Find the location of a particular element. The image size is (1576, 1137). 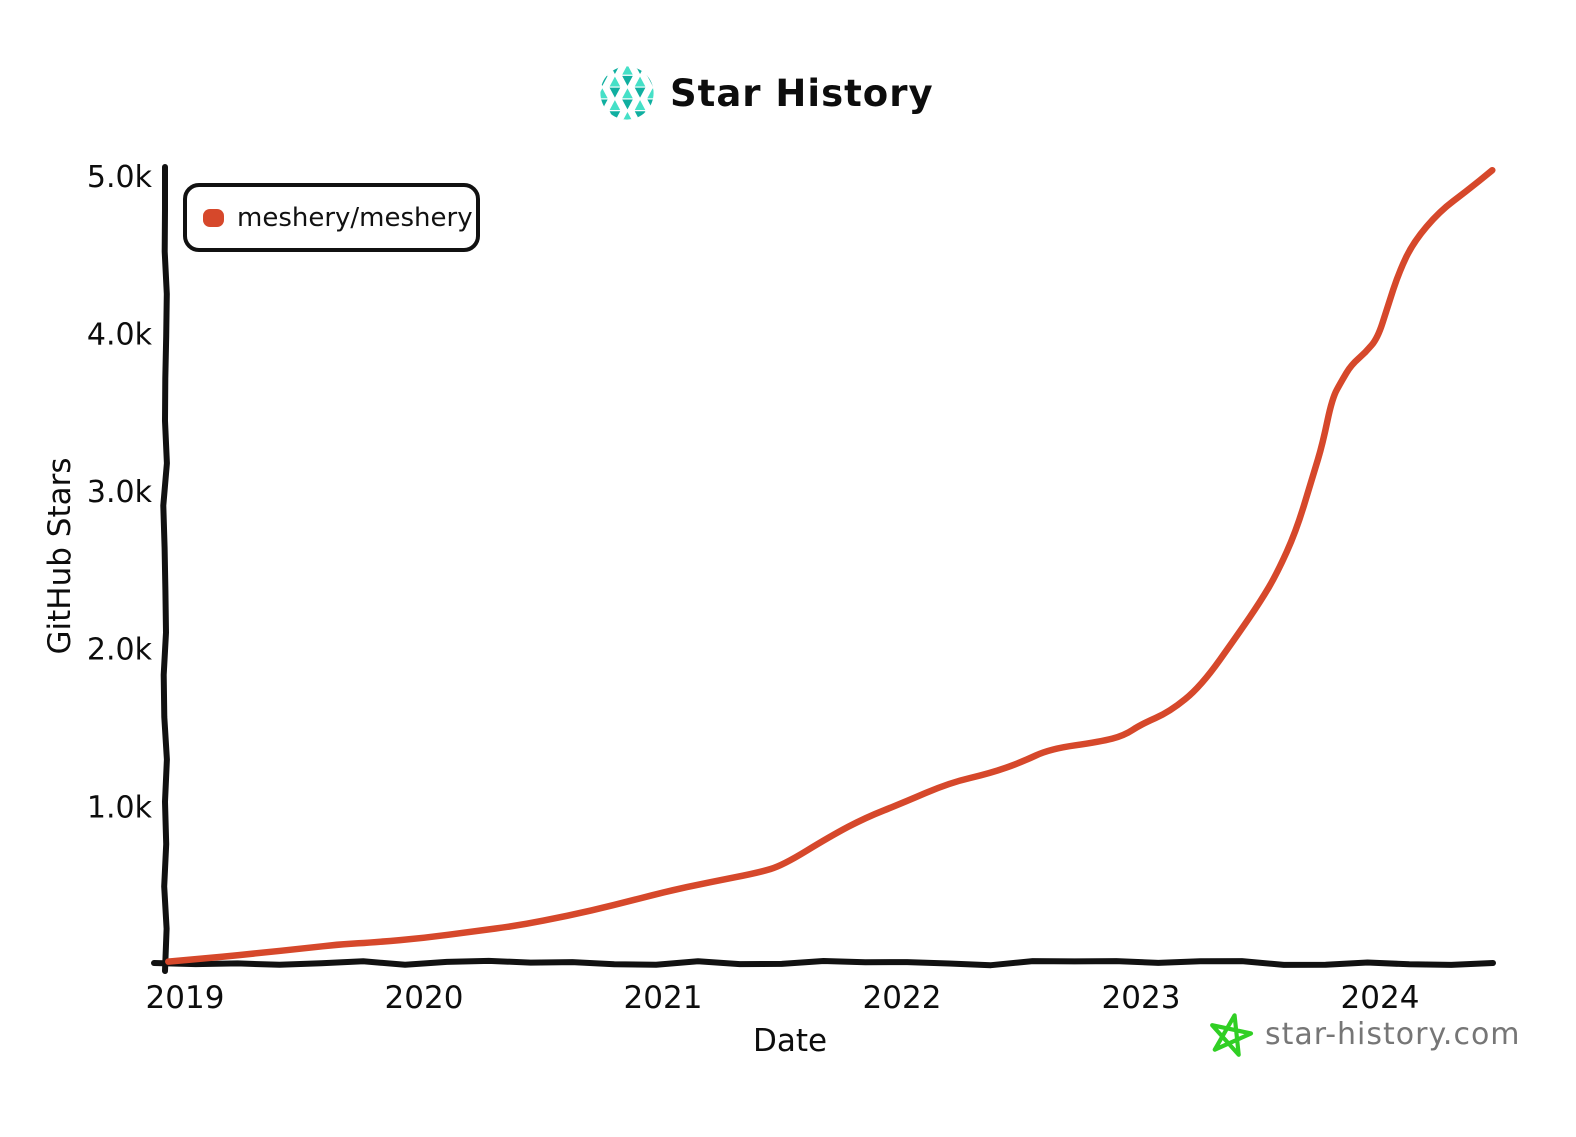

star-history-logo-icon is located at coordinates (627, 93).